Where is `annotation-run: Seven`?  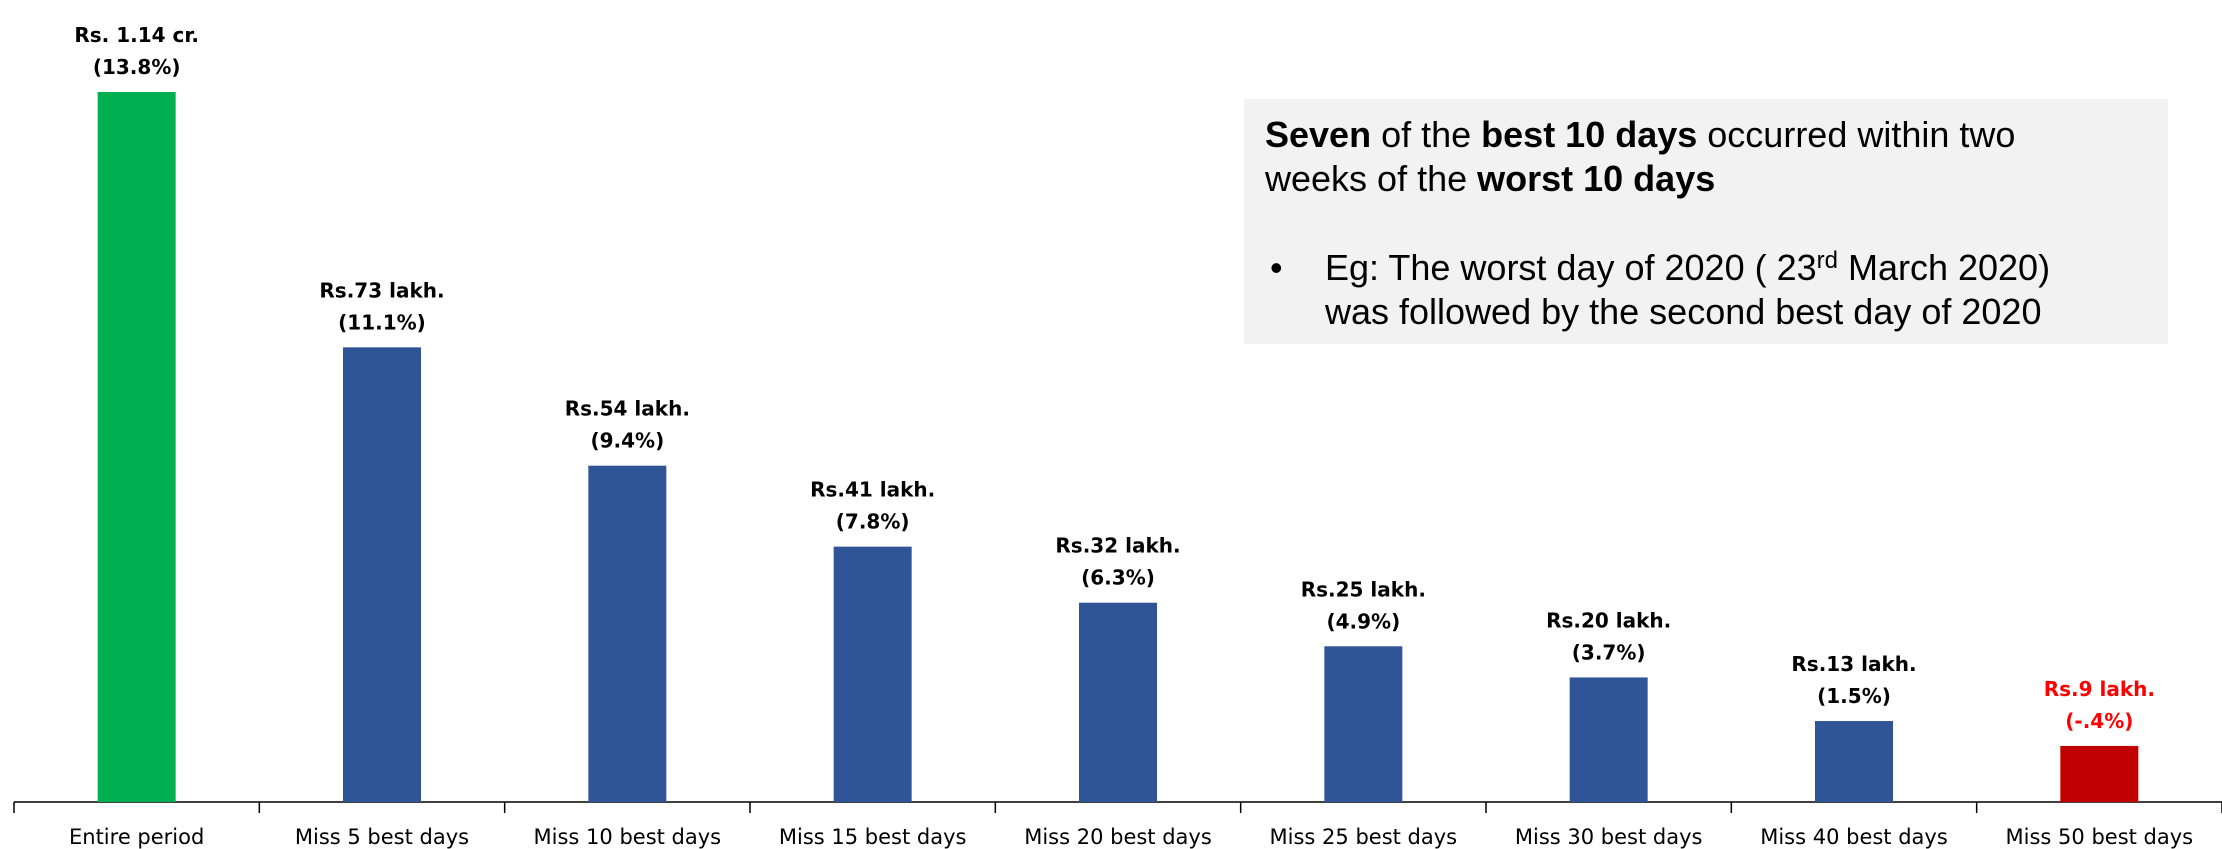 annotation-run: Seven is located at coordinates (1318, 134).